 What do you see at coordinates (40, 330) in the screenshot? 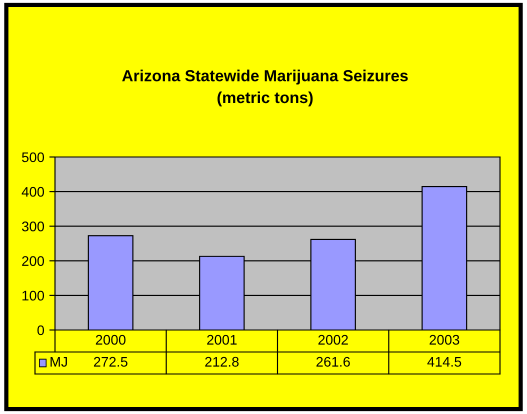
I see `y-tick-label: 0` at bounding box center [40, 330].